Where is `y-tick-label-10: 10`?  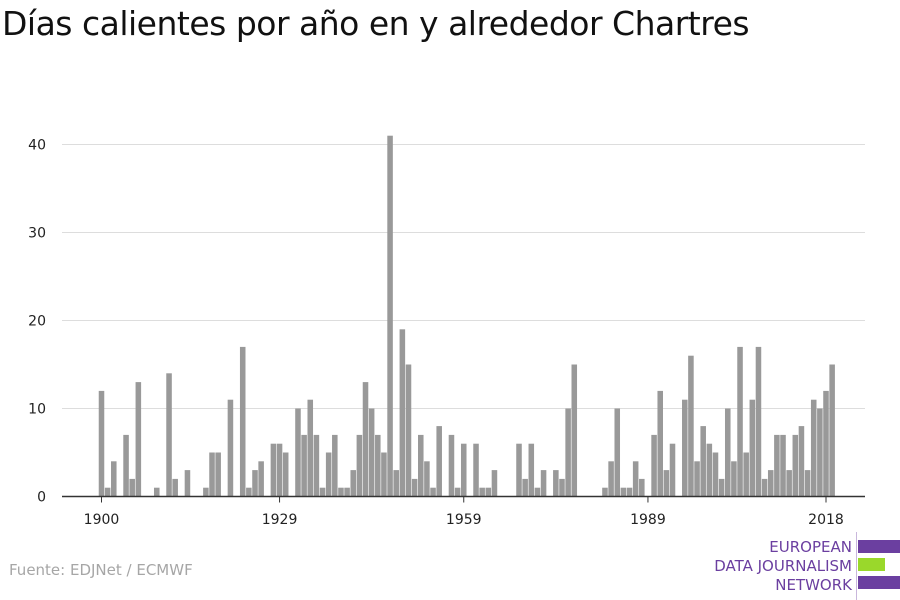
y-tick-label-10: 10 is located at coordinates (37, 410).